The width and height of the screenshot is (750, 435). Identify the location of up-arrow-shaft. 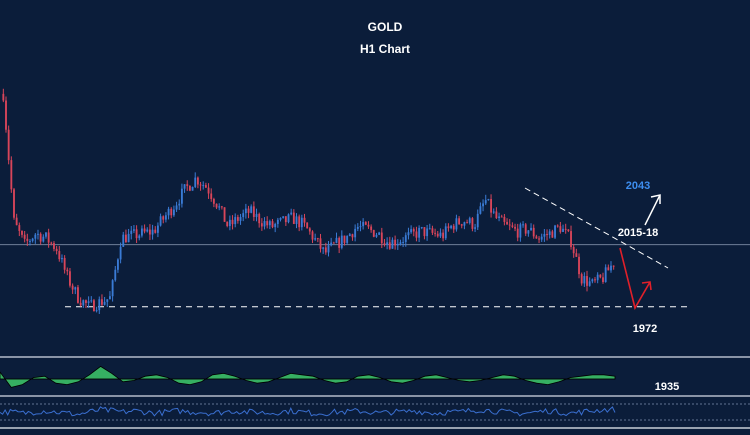
(652, 210).